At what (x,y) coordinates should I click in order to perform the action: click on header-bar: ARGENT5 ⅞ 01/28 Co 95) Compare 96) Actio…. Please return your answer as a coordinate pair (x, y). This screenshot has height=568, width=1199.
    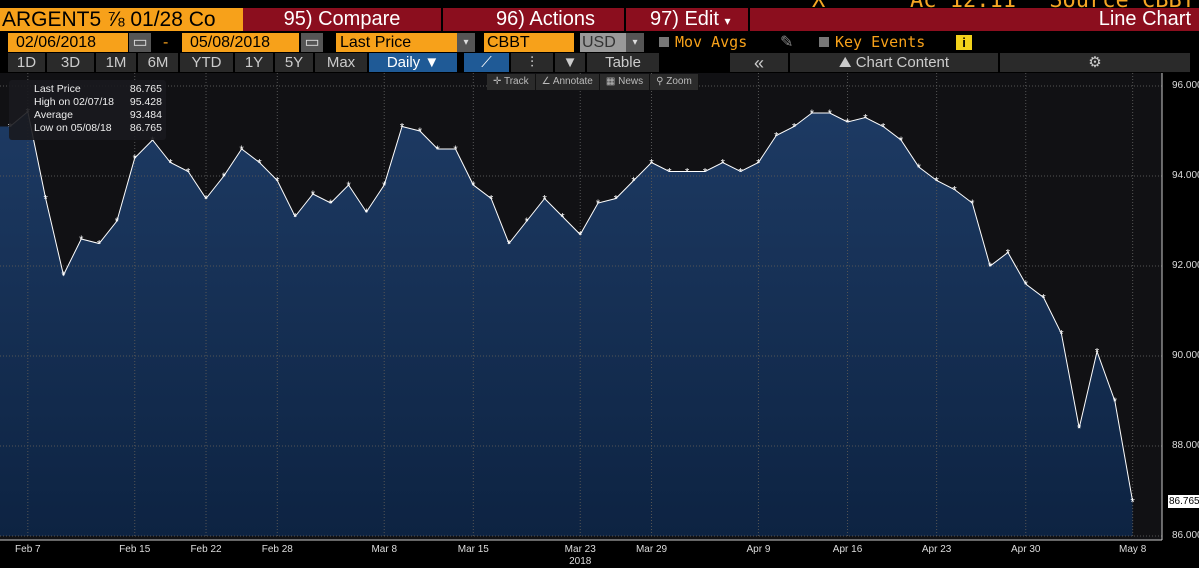
    Looking at the image, I should click on (599, 29).